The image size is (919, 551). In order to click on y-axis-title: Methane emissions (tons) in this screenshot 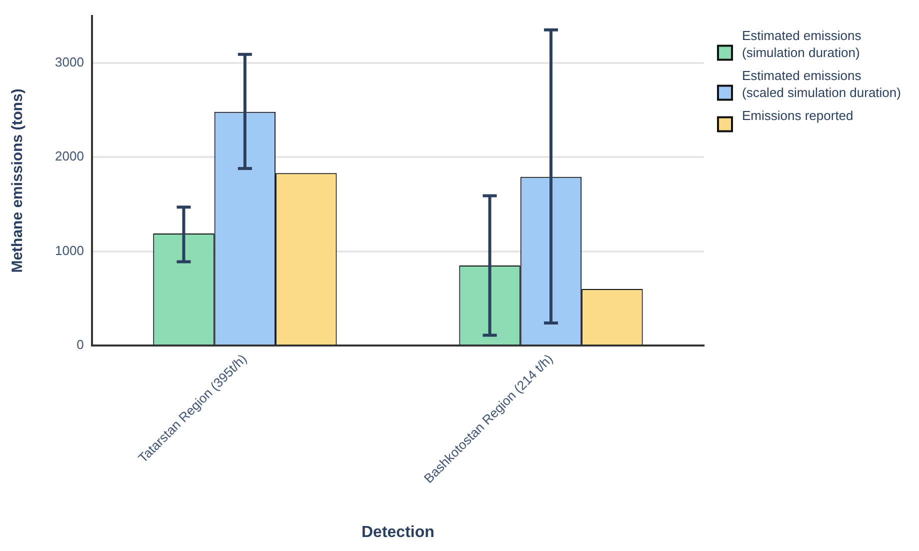, I will do `click(17, 180)`.